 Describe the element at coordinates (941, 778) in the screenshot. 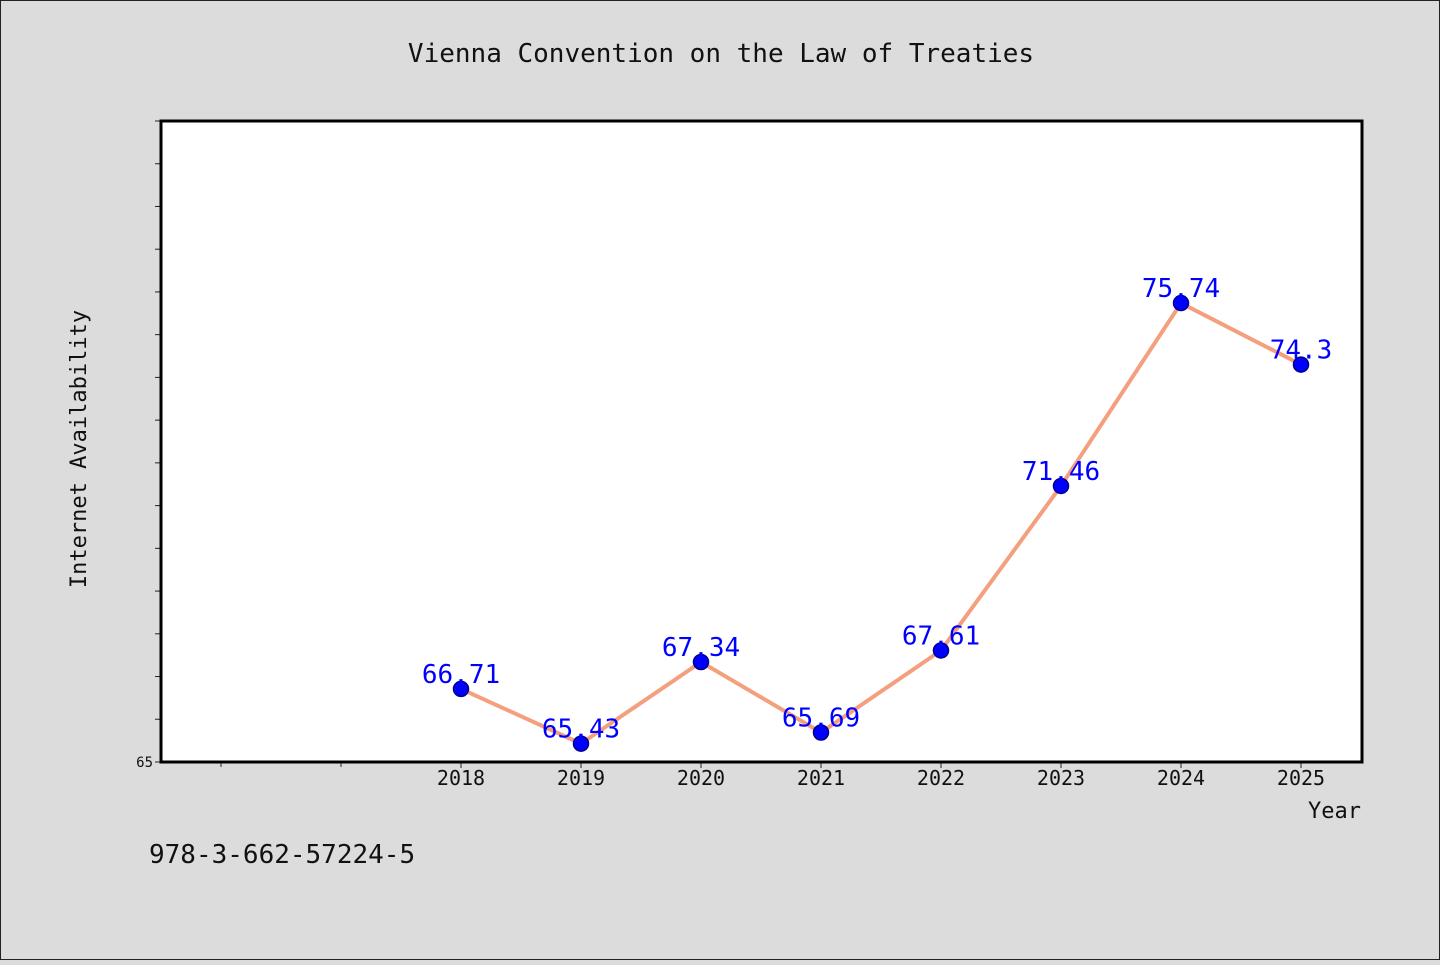

I see `x-tick-label: 2022` at that location.